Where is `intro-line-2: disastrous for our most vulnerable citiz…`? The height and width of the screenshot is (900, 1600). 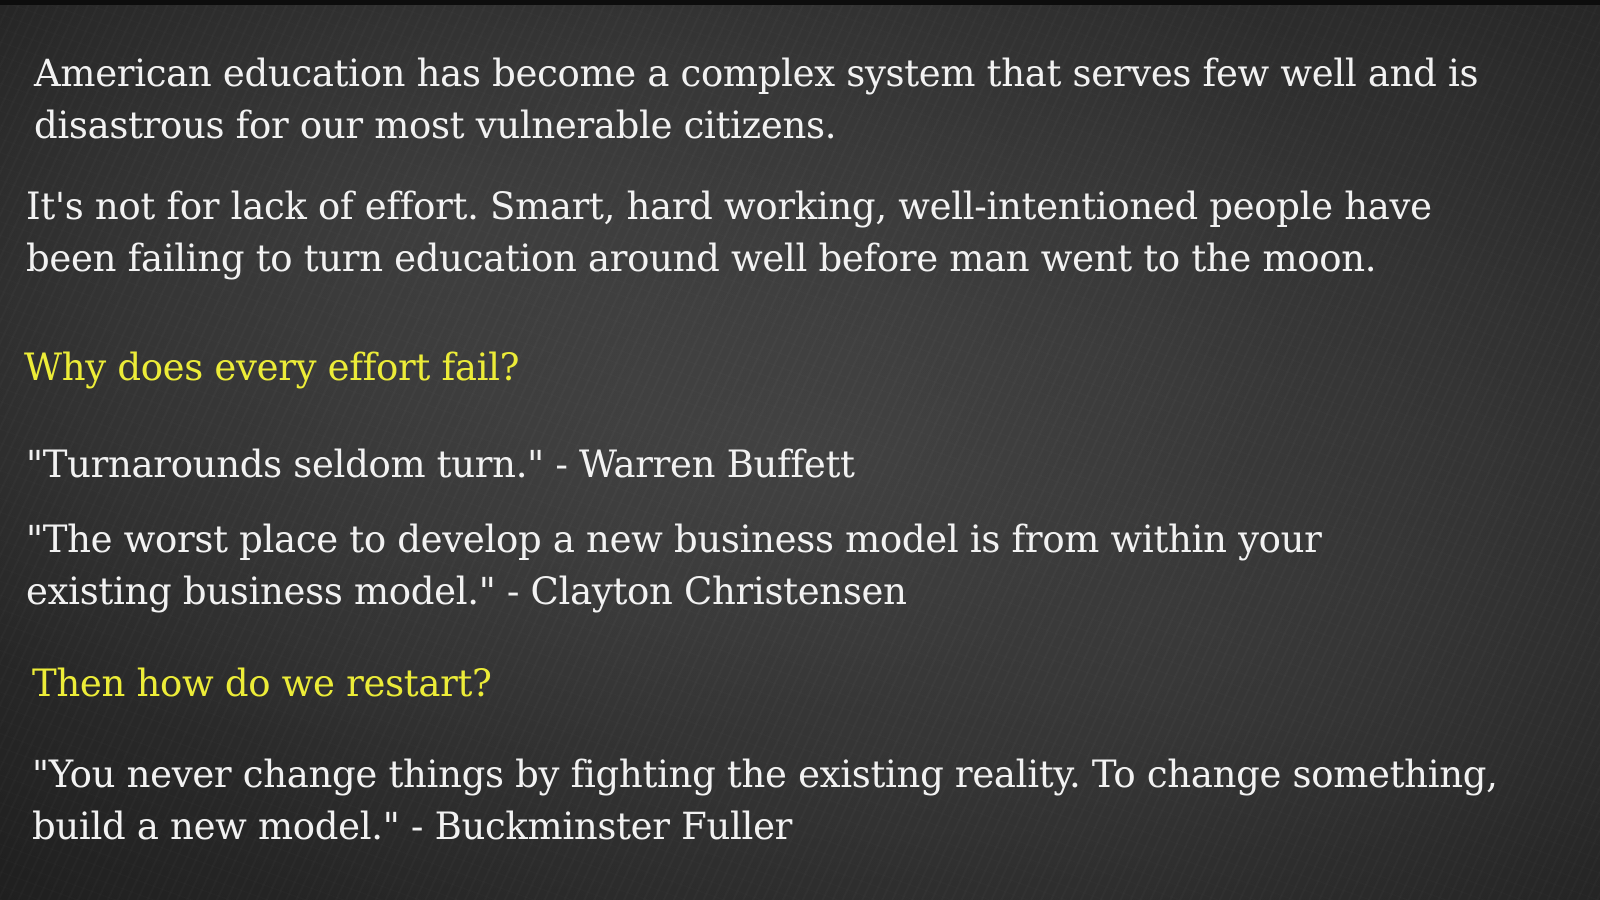
intro-line-2: disastrous for our most vulnerable citiz… is located at coordinates (435, 125).